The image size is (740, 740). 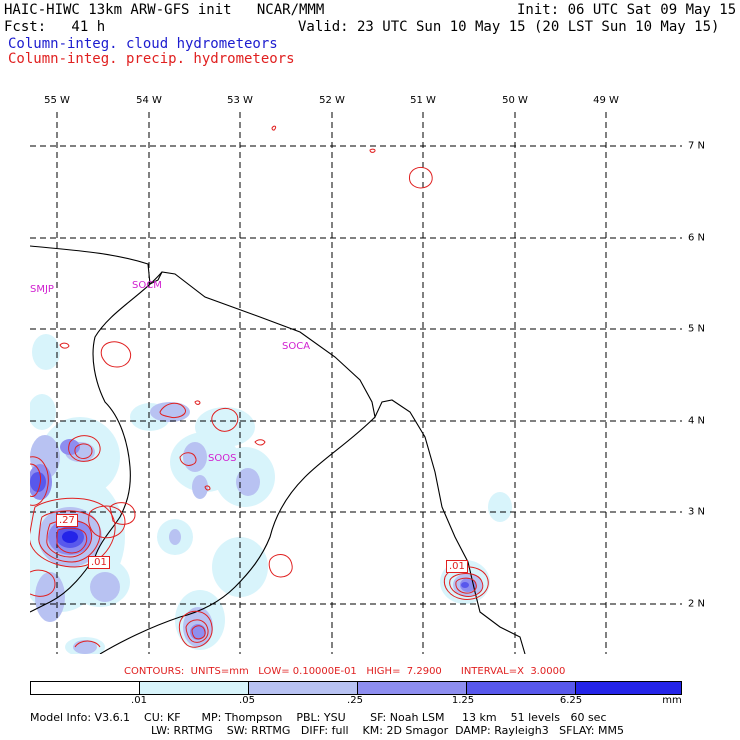 What do you see at coordinates (99, 562) in the screenshot?
I see `contour-label-min-west: .01` at bounding box center [99, 562].